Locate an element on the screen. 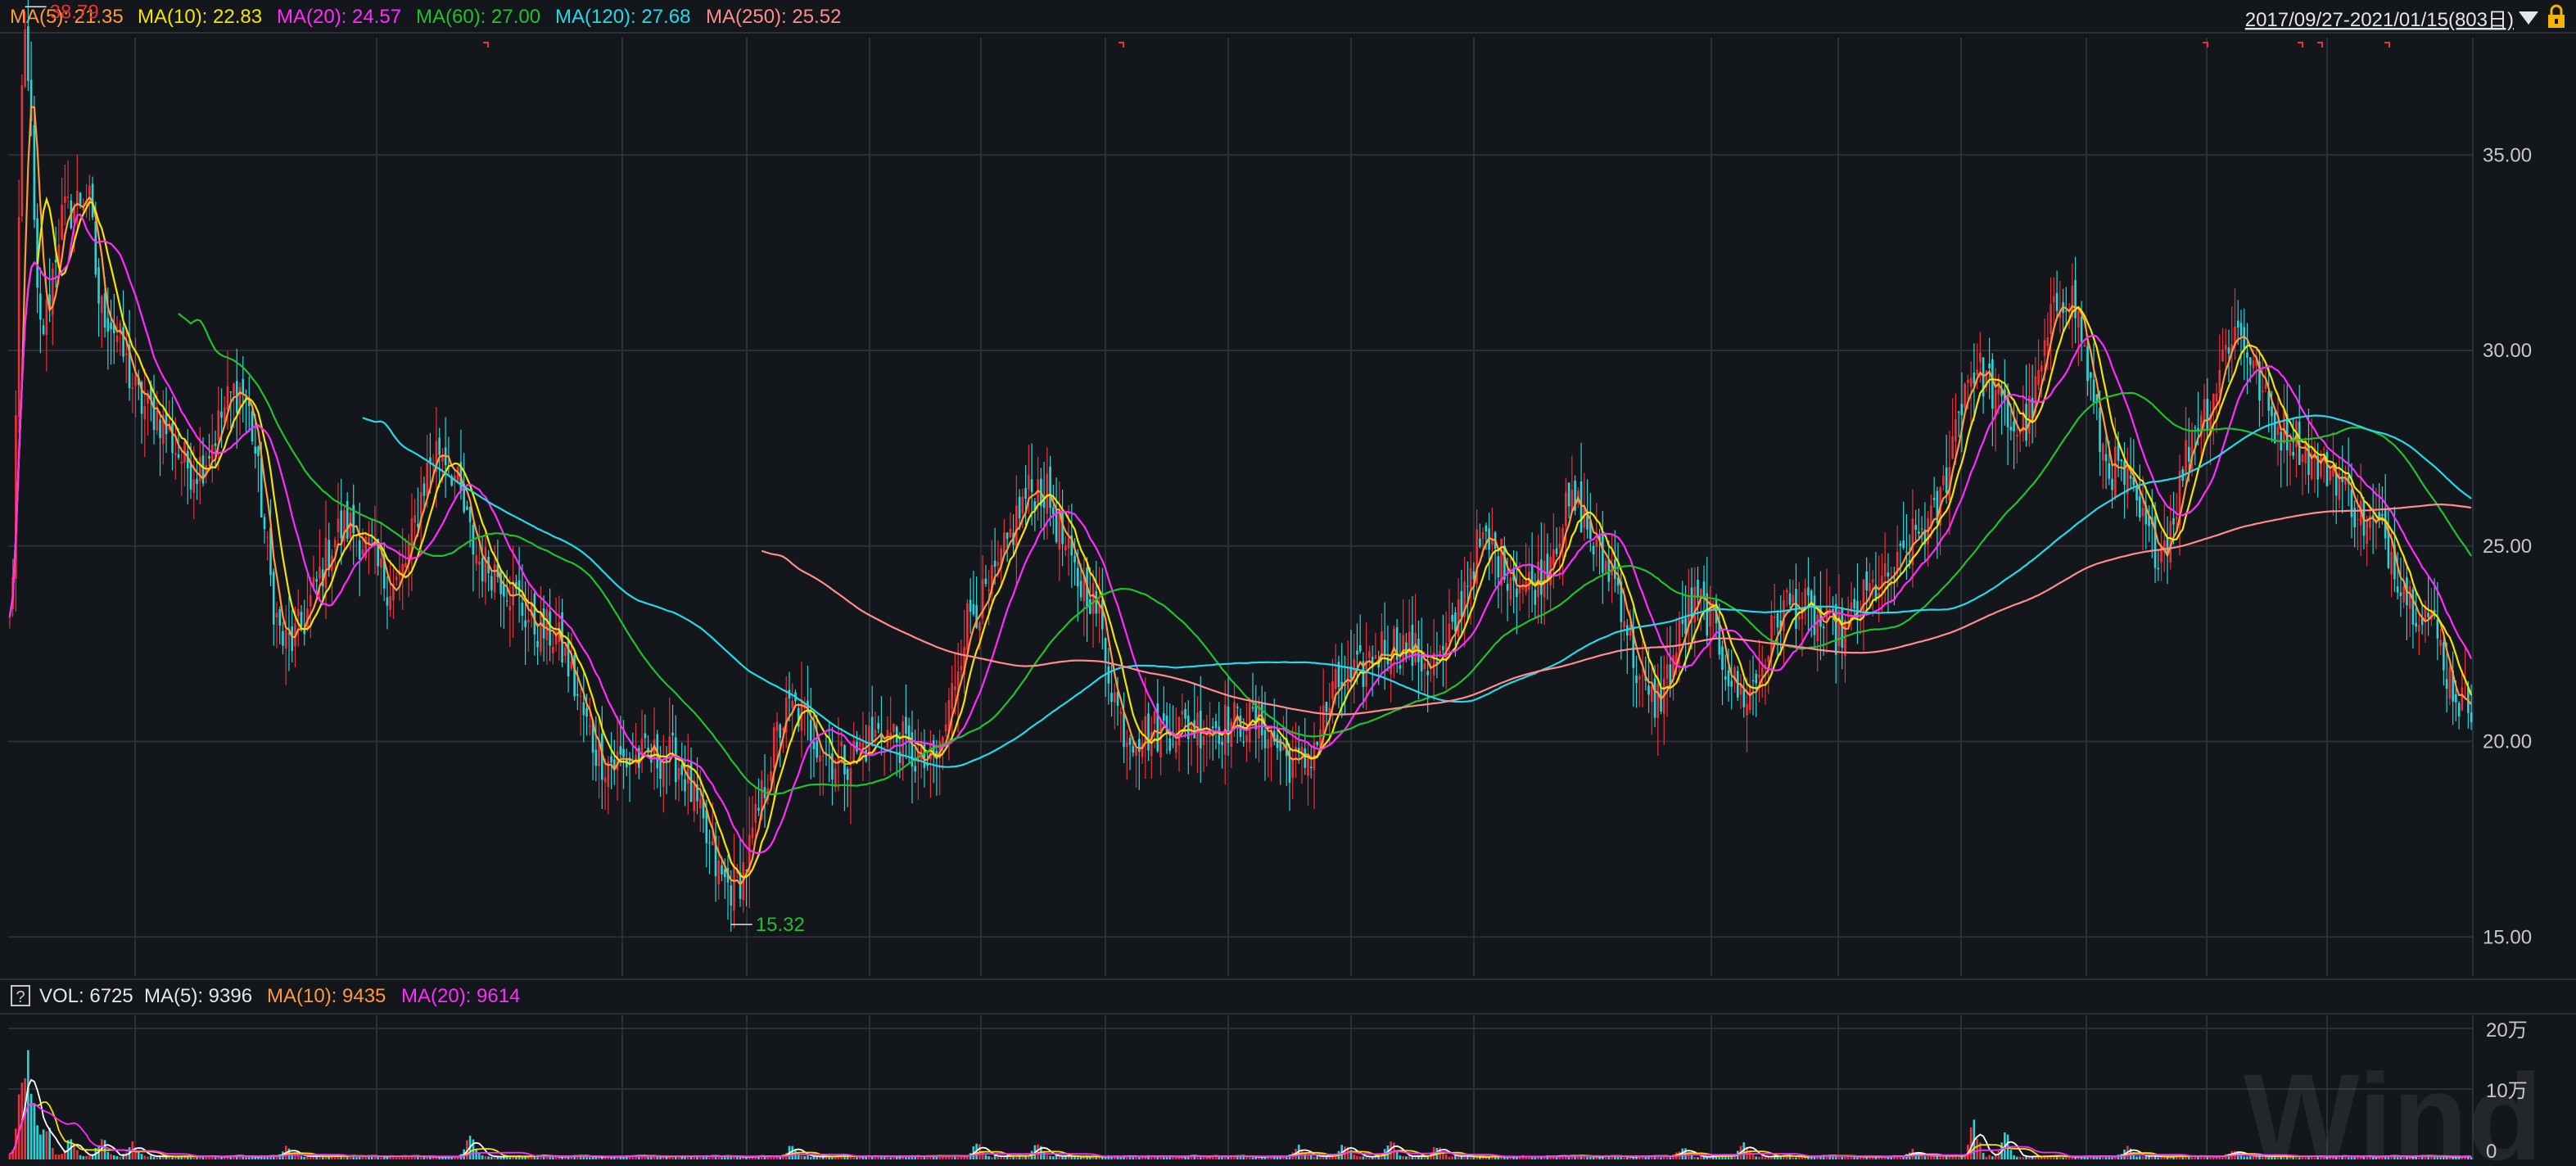 Image resolution: width=2576 pixels, height=1166 pixels. lock-icon is located at coordinates (2556, 16).